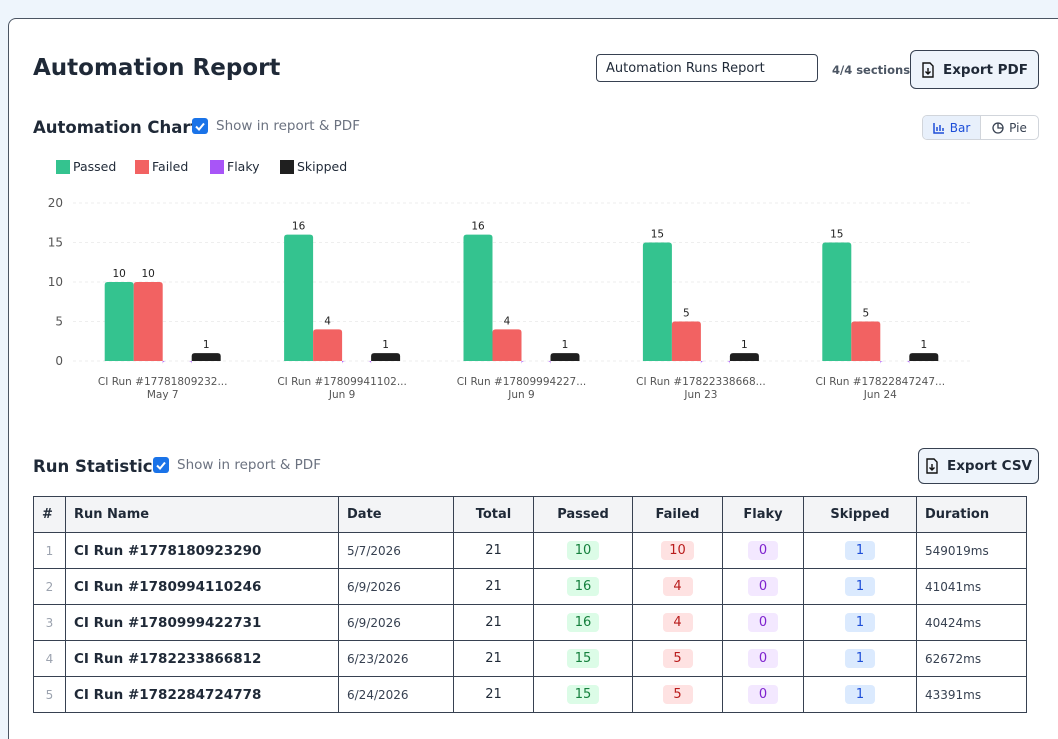  I want to click on bar-icon, so click(938, 128).